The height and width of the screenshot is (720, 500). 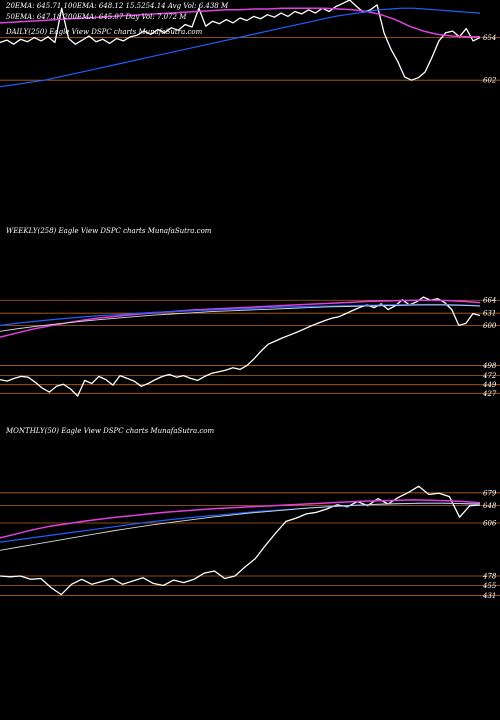 What do you see at coordinates (489, 301) in the screenshot?
I see `weekly-tick-label-0: 664` at bounding box center [489, 301].